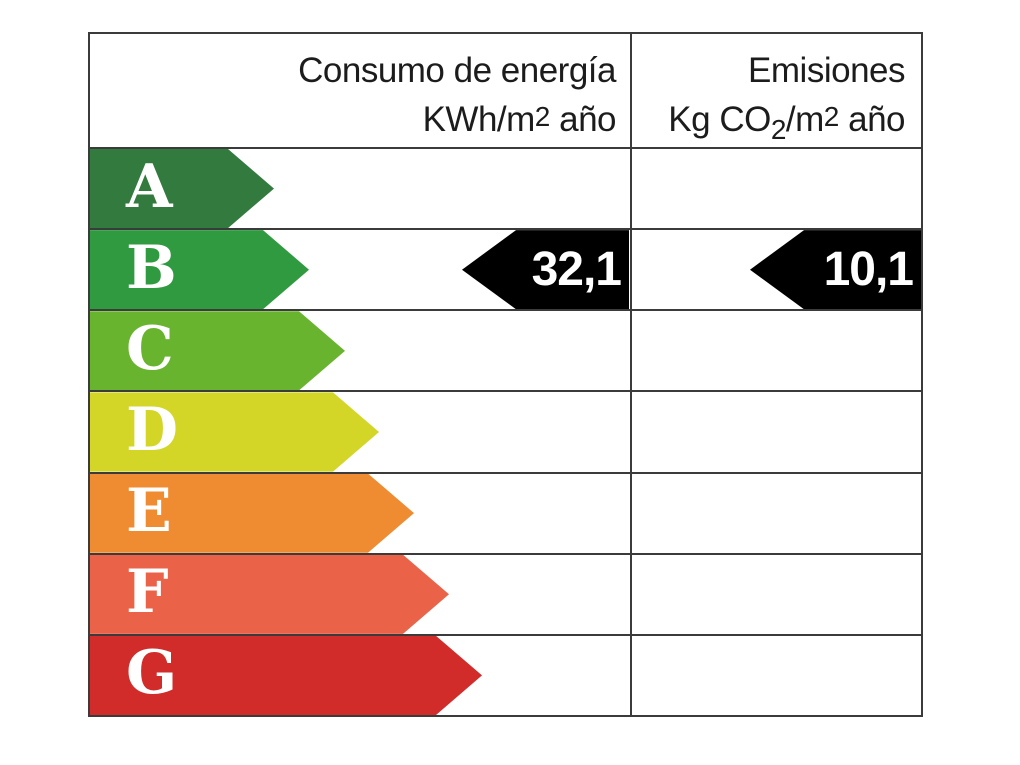 The height and width of the screenshot is (765, 1020). I want to click on header-emissions-column: Emisiones Kg CO2/m2 año, so click(776, 90).